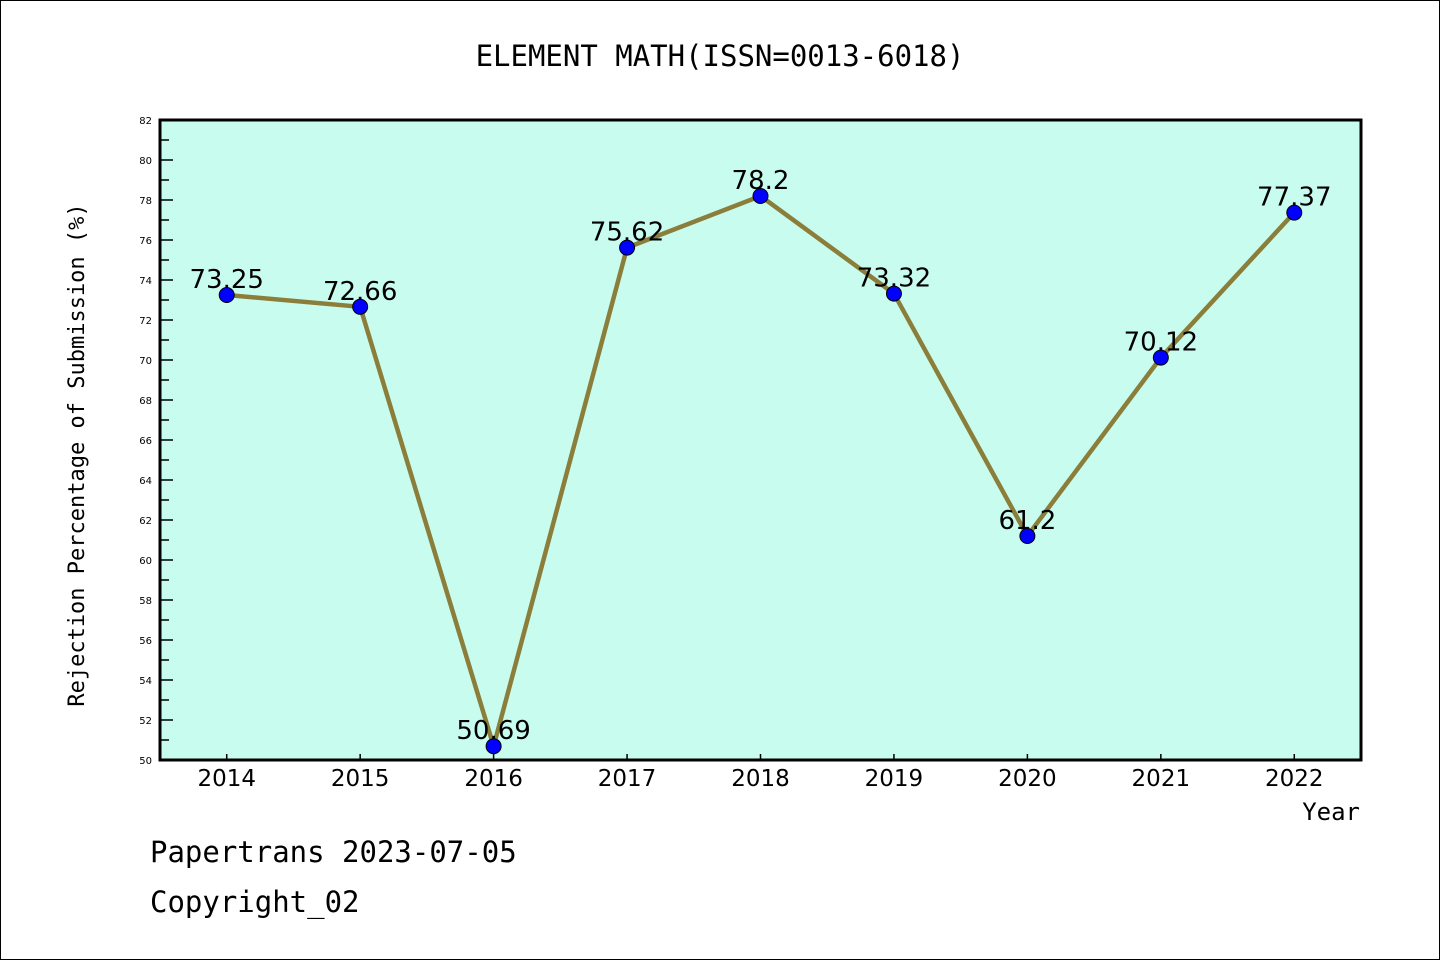 The width and height of the screenshot is (1440, 960). I want to click on y-tick-label: 56, so click(145, 641).